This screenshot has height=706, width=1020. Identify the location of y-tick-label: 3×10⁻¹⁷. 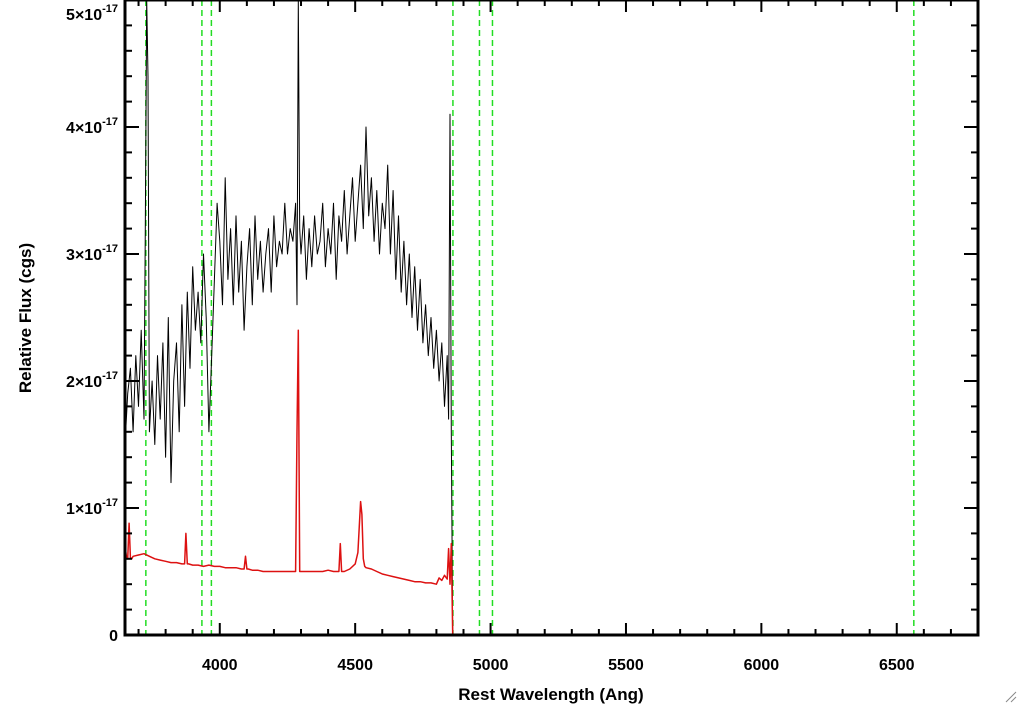
(92, 253).